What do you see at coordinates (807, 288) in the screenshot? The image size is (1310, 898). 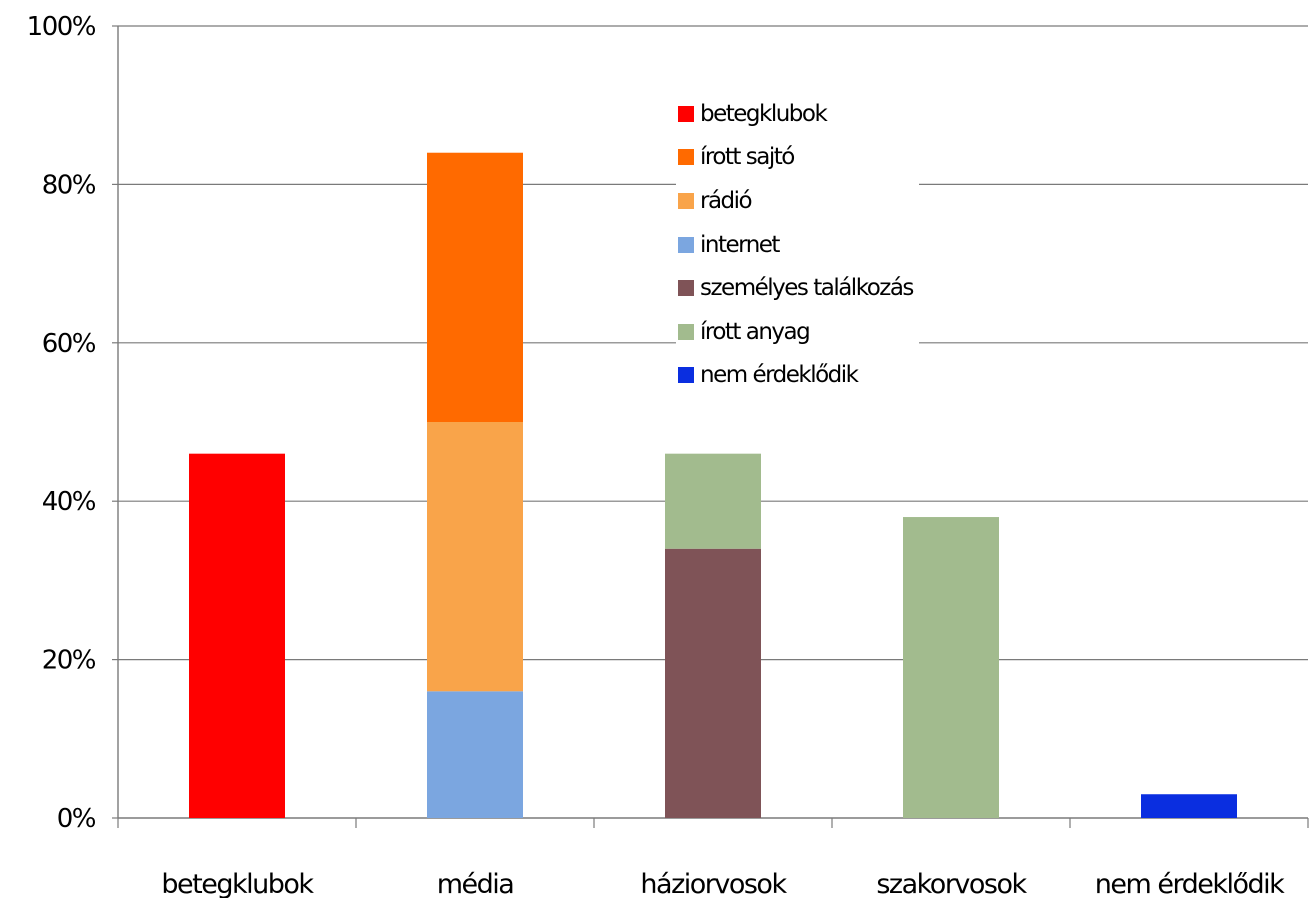 I see `legend-label: személyes találkozás` at bounding box center [807, 288].